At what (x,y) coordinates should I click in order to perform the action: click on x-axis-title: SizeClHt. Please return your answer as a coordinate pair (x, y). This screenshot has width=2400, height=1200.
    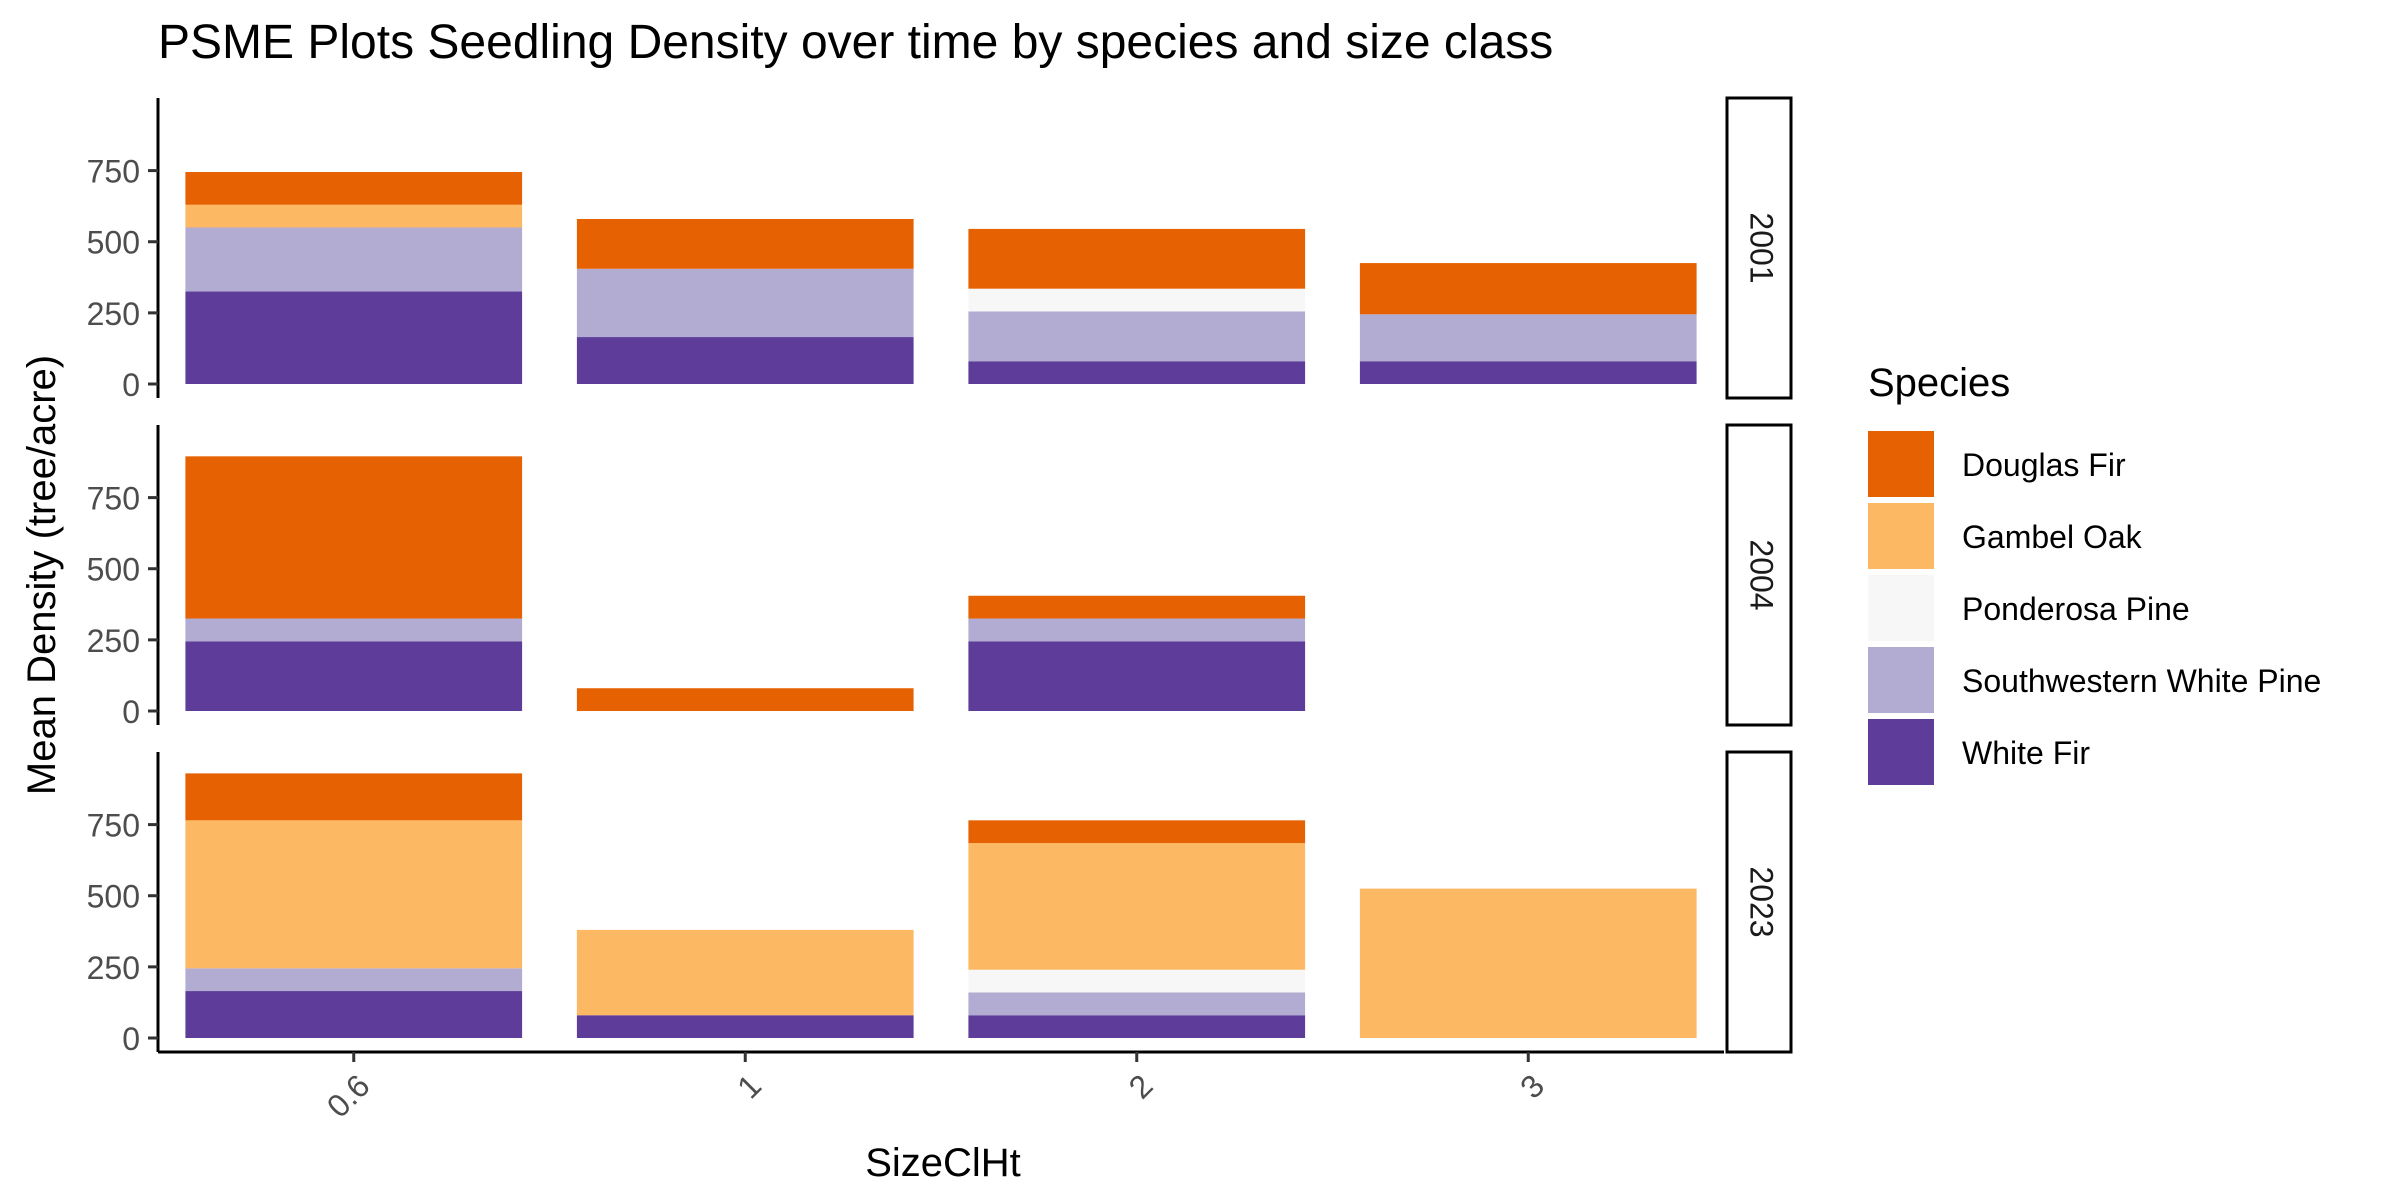
    Looking at the image, I should click on (943, 1163).